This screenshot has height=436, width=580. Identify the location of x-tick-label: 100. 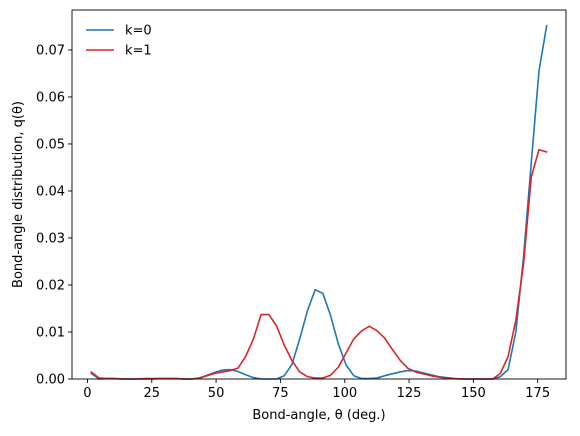
(344, 393).